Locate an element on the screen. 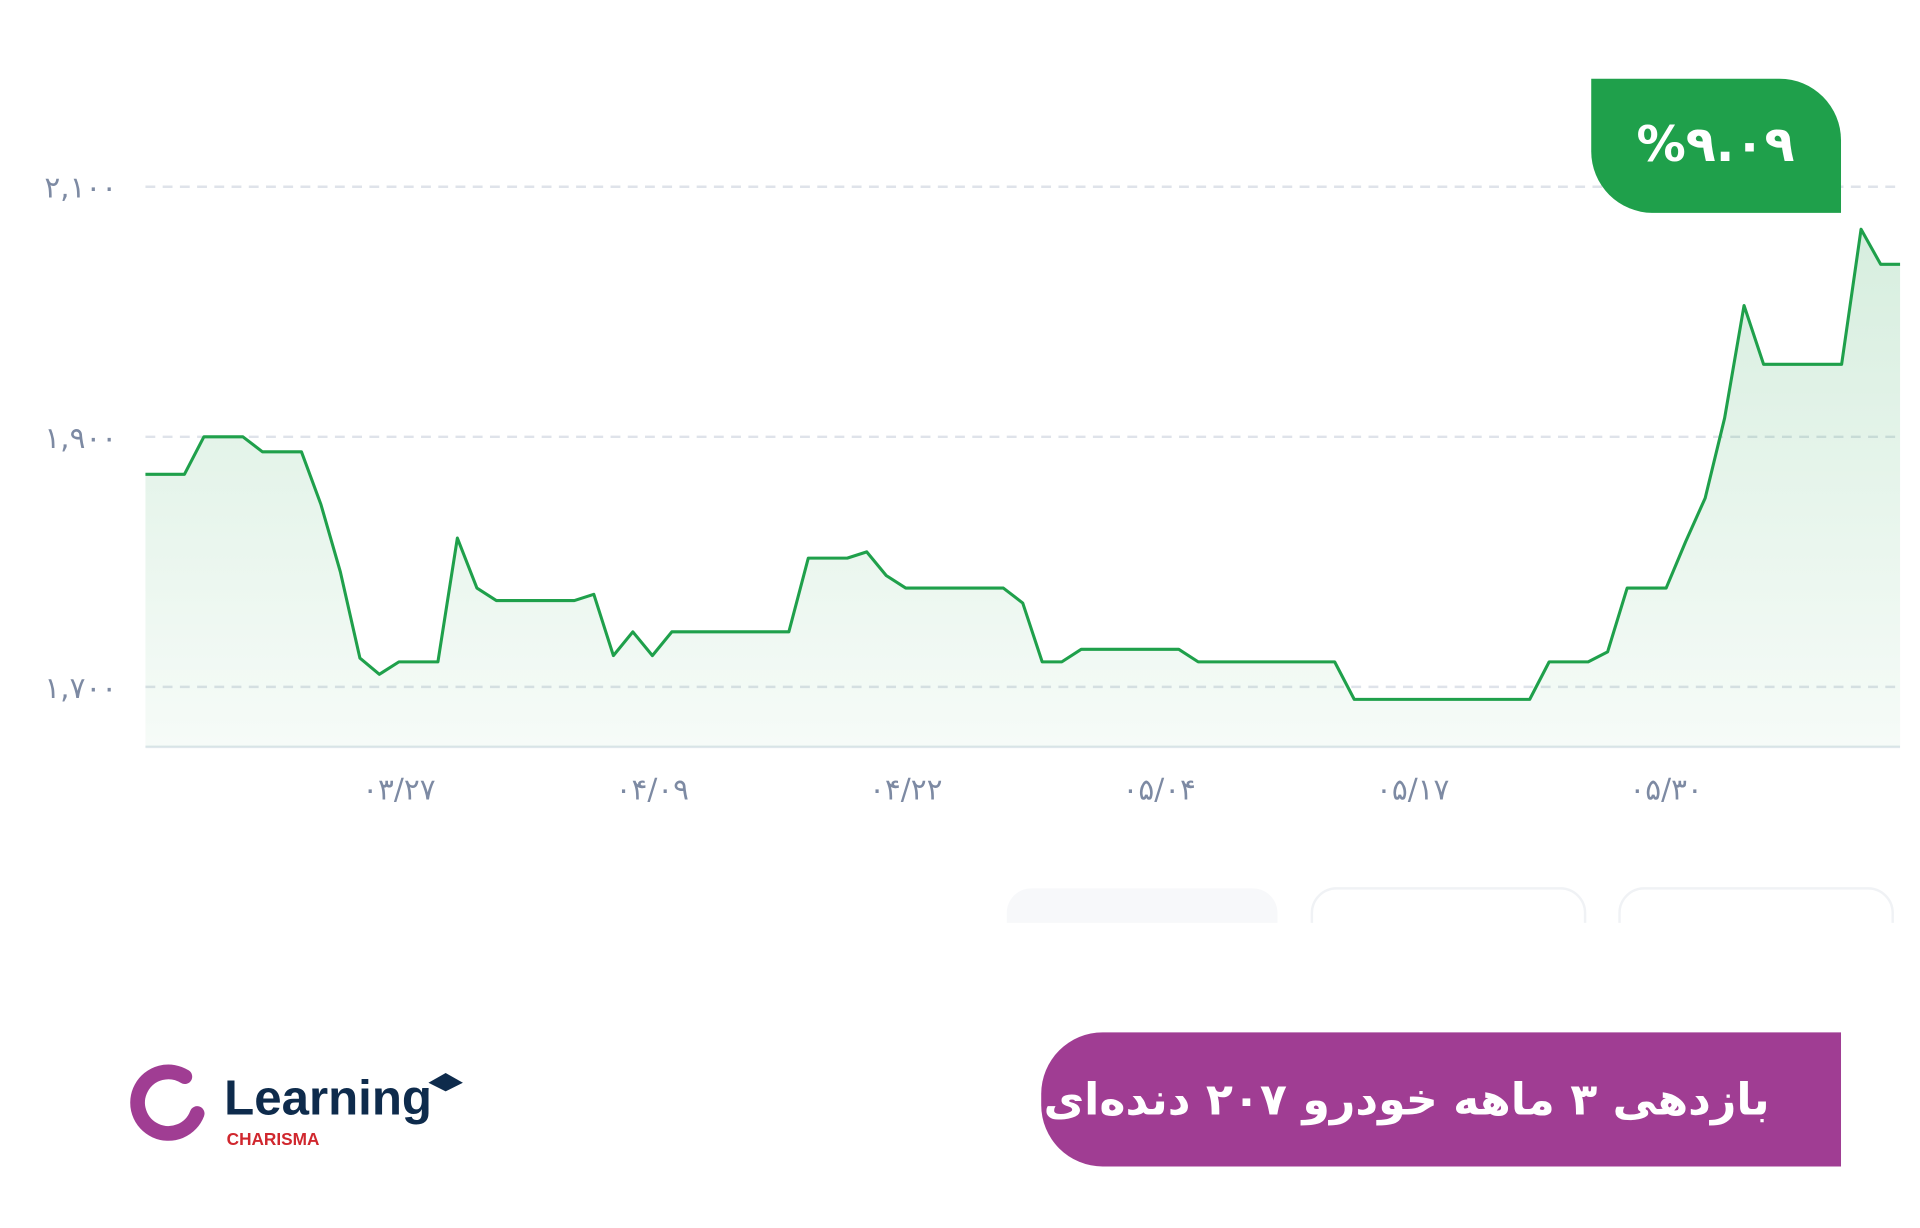  logo-cap is located at coordinates (445, 1082).